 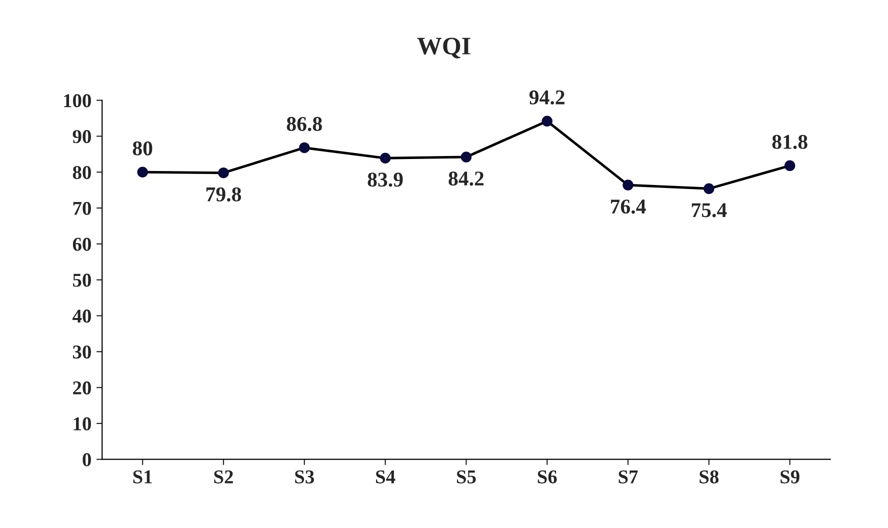 I want to click on y-tick-label: 0, so click(x=86, y=459).